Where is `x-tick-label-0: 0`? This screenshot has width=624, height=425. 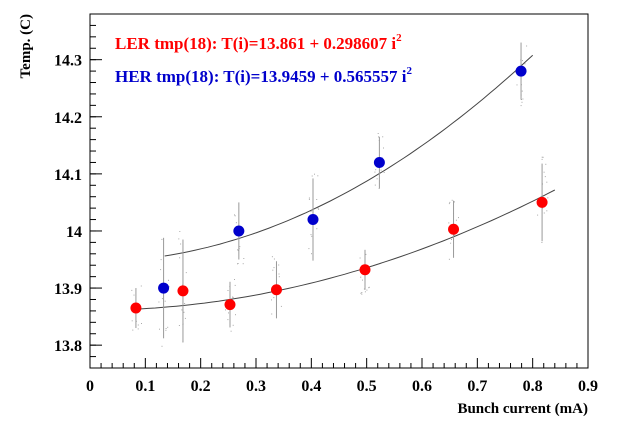 x-tick-label-0: 0 is located at coordinates (90, 386).